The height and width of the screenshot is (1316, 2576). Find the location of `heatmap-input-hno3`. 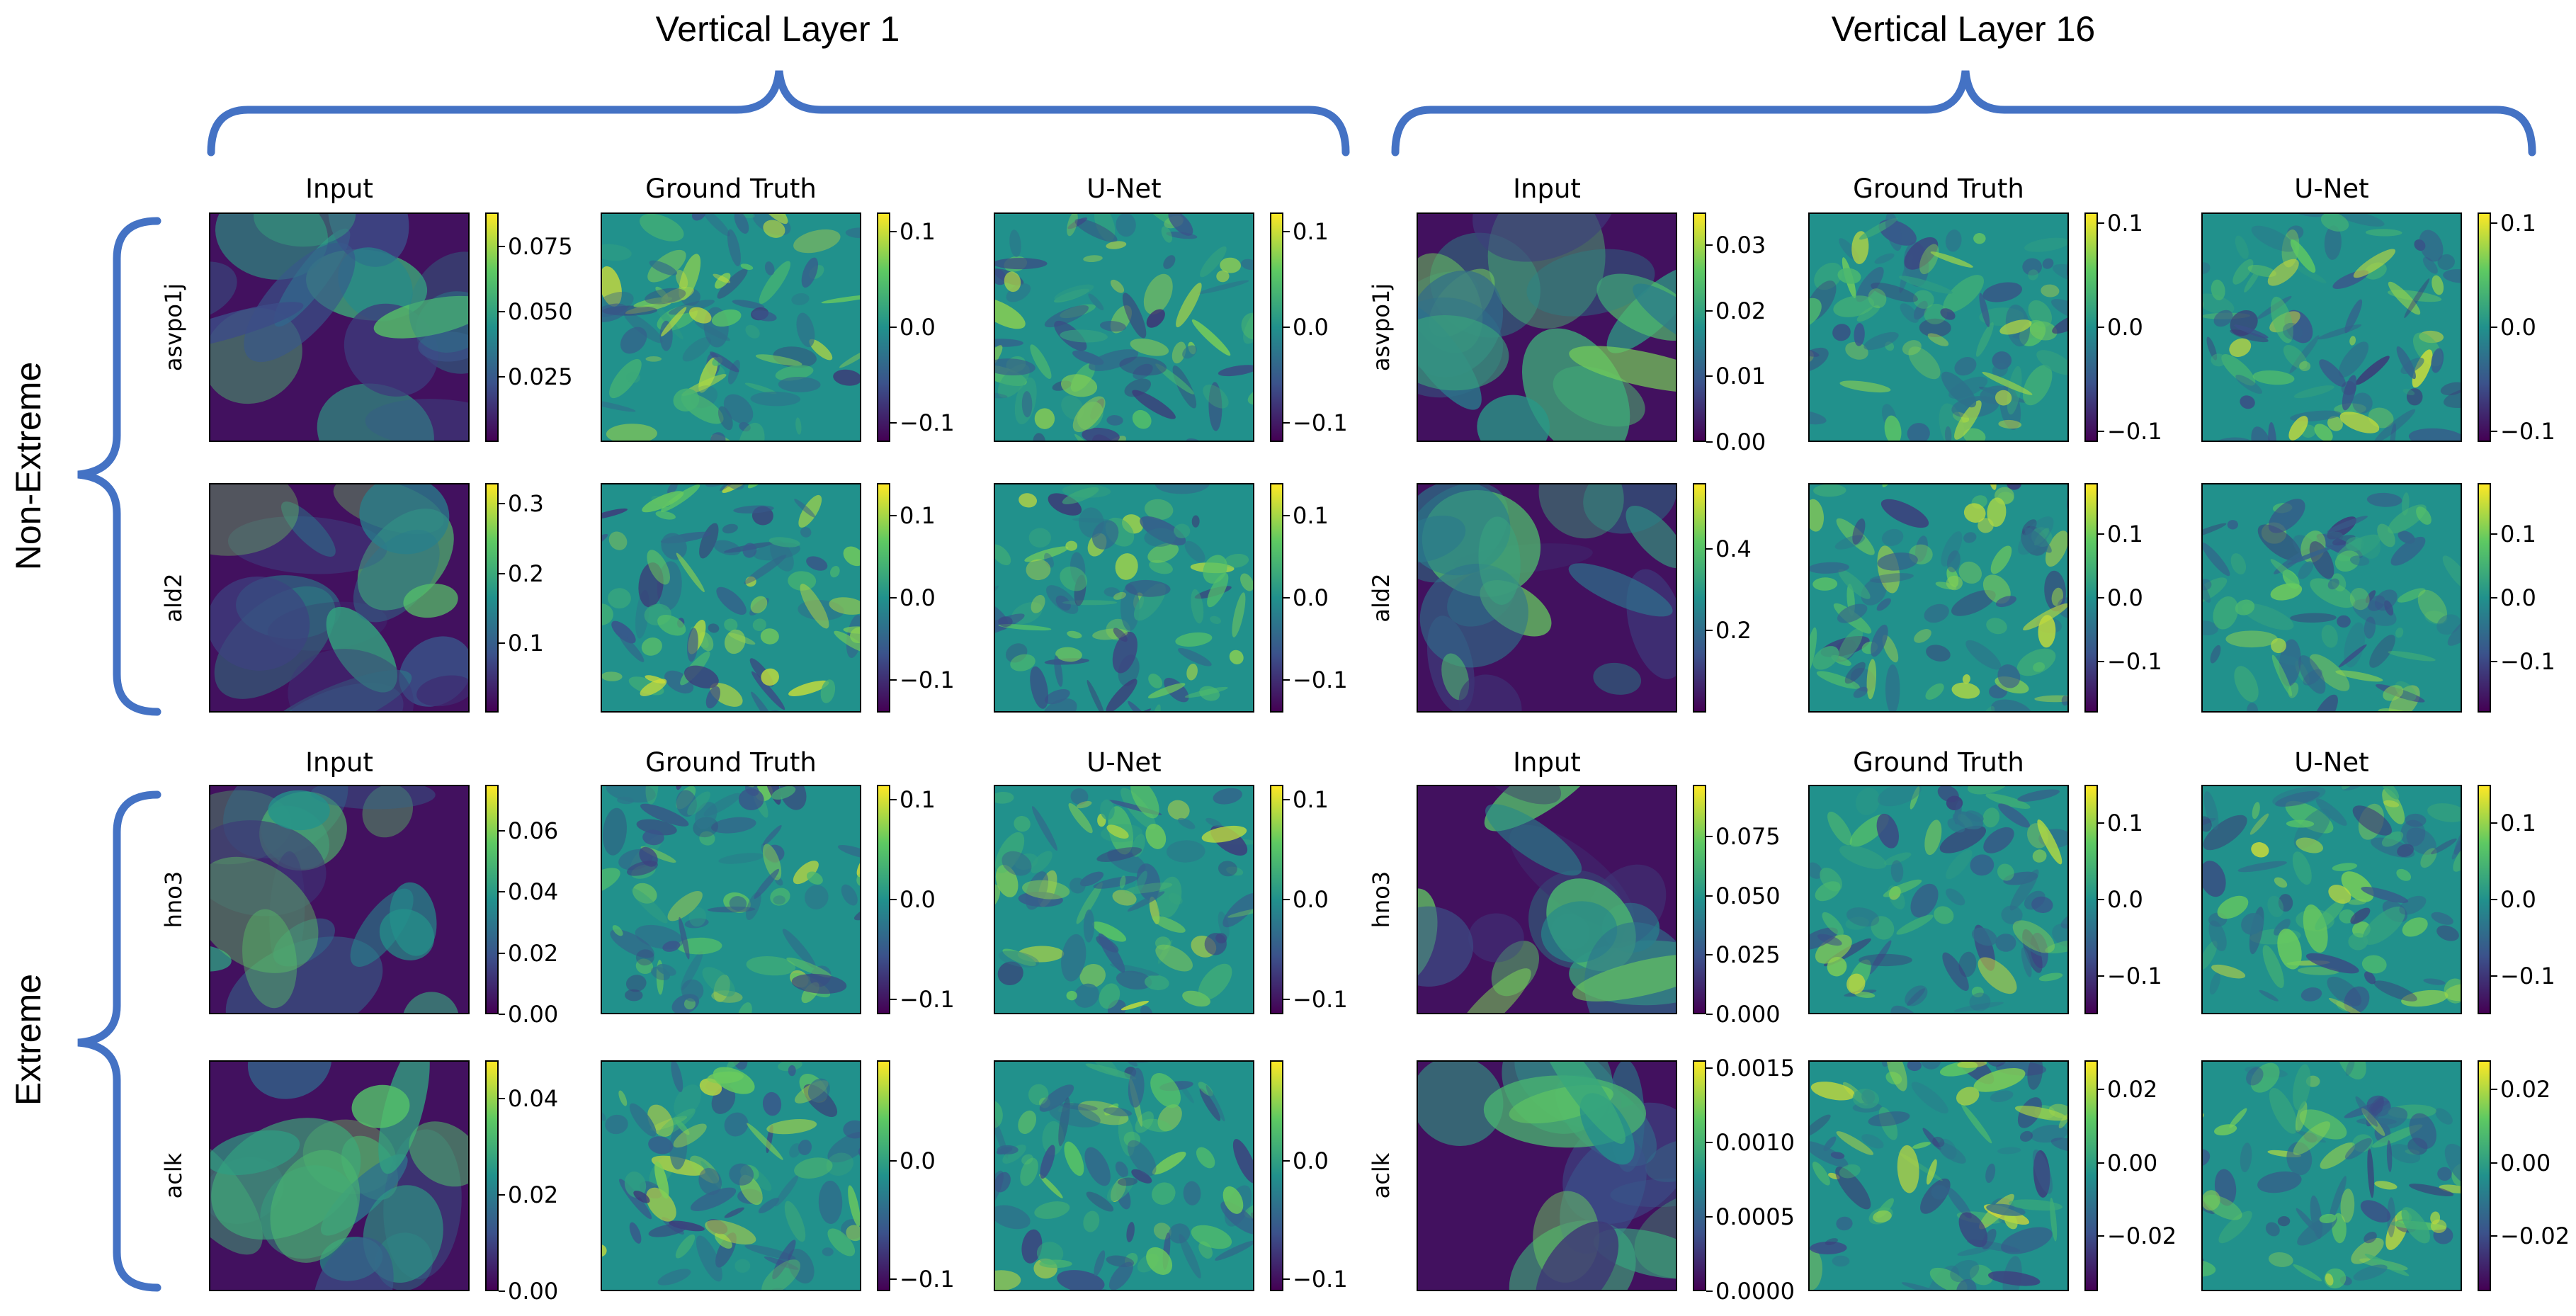

heatmap-input-hno3 is located at coordinates (1547, 900).